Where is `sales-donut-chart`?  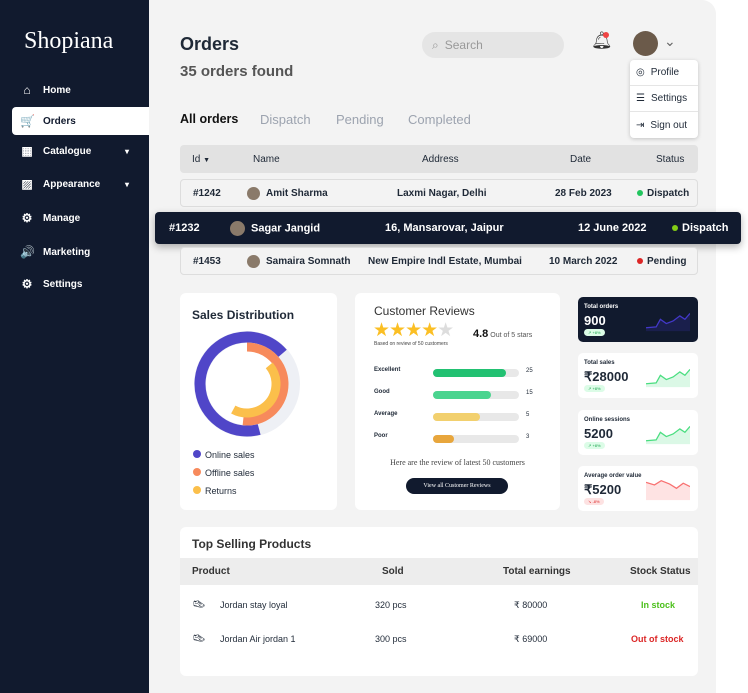 sales-donut-chart is located at coordinates (247, 384).